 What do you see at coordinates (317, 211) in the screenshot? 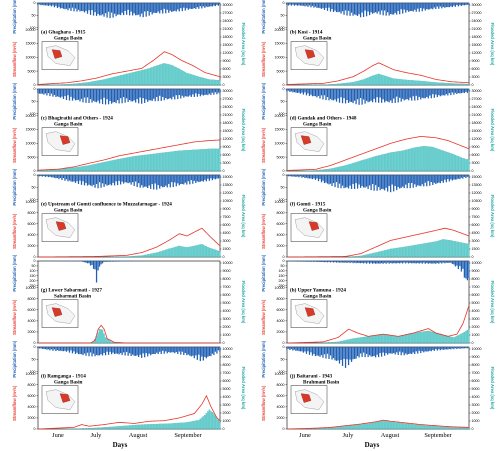
I see `panel-basin: Ganga Basin` at bounding box center [317, 211].